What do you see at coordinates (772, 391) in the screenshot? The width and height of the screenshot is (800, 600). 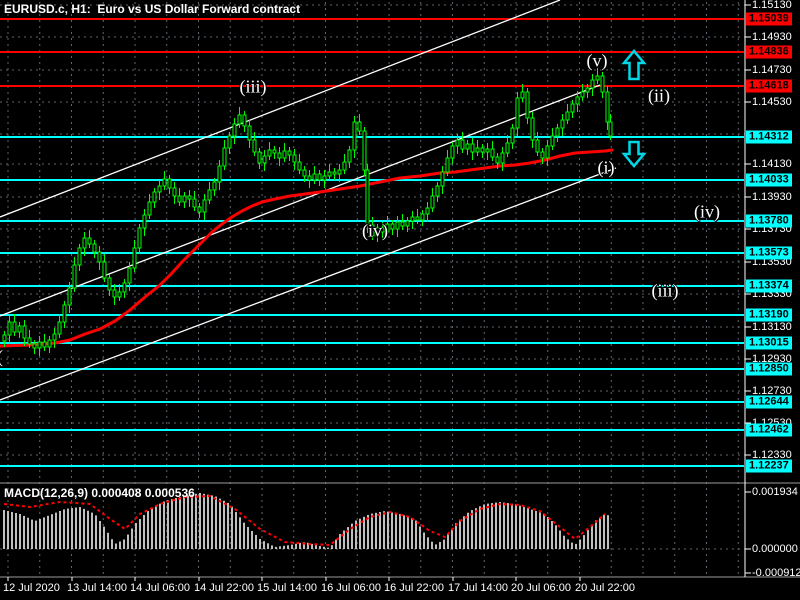 I see `price-tick-label: 1.12730` at bounding box center [772, 391].